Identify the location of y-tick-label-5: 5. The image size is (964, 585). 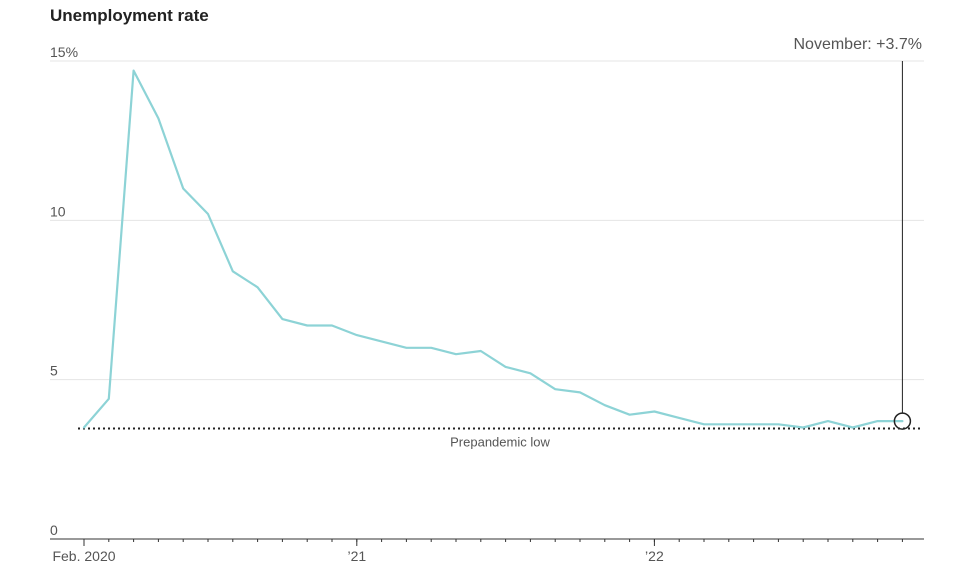
(54, 371).